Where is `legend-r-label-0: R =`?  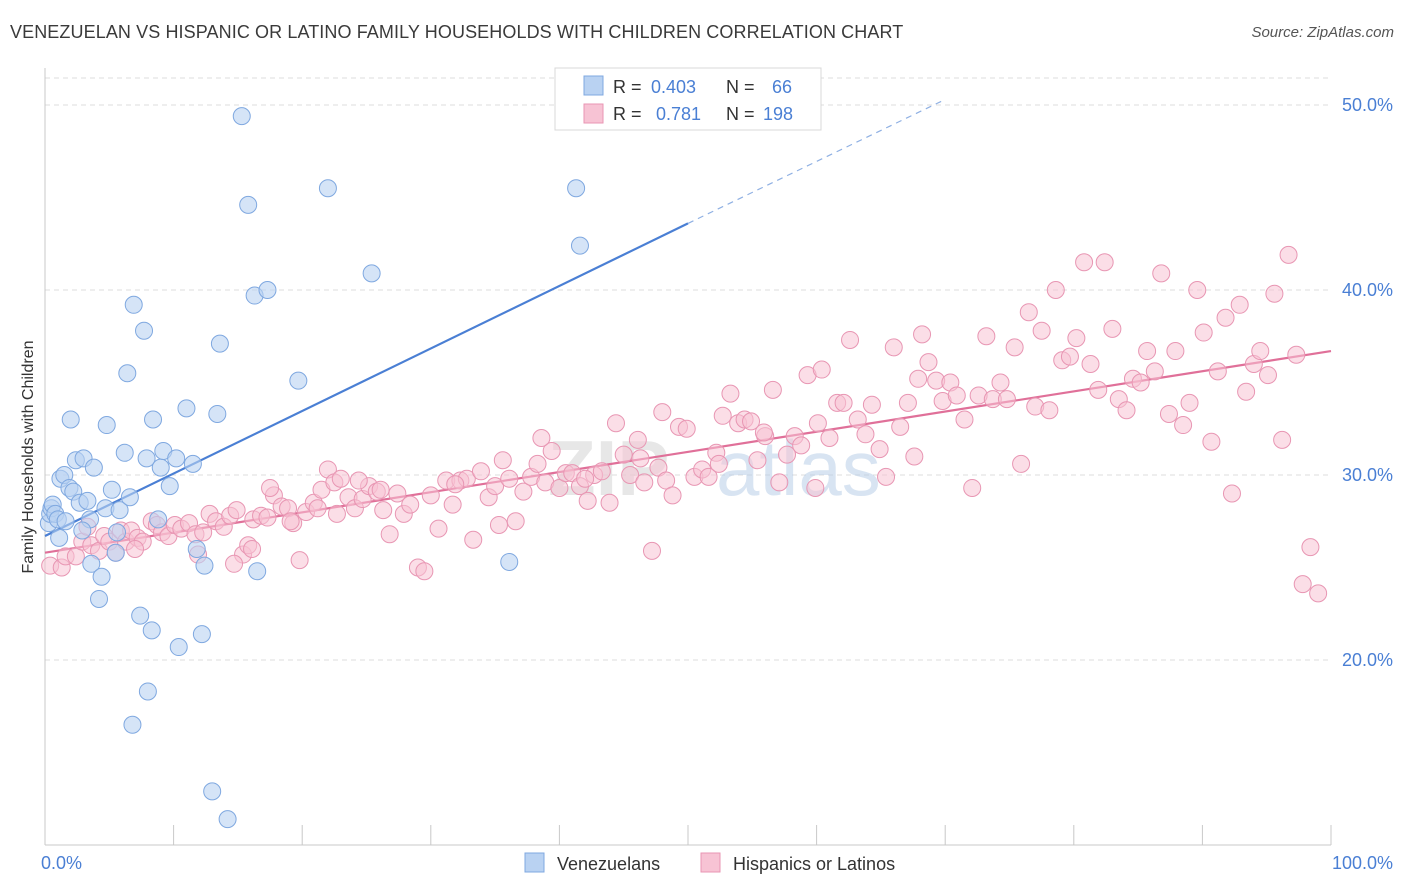 legend-r-label-0: R = is located at coordinates (627, 87).